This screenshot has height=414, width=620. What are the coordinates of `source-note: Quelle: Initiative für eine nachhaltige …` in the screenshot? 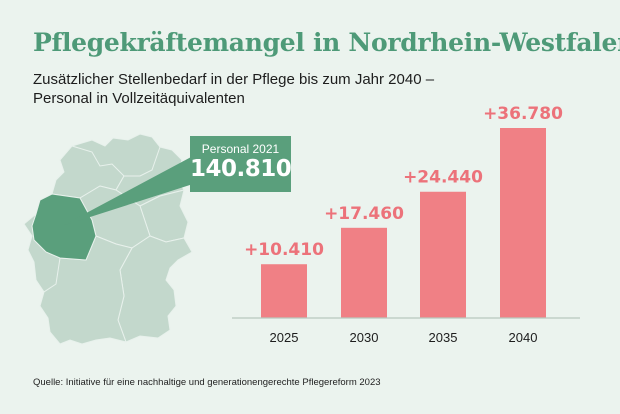 It's located at (207, 382).